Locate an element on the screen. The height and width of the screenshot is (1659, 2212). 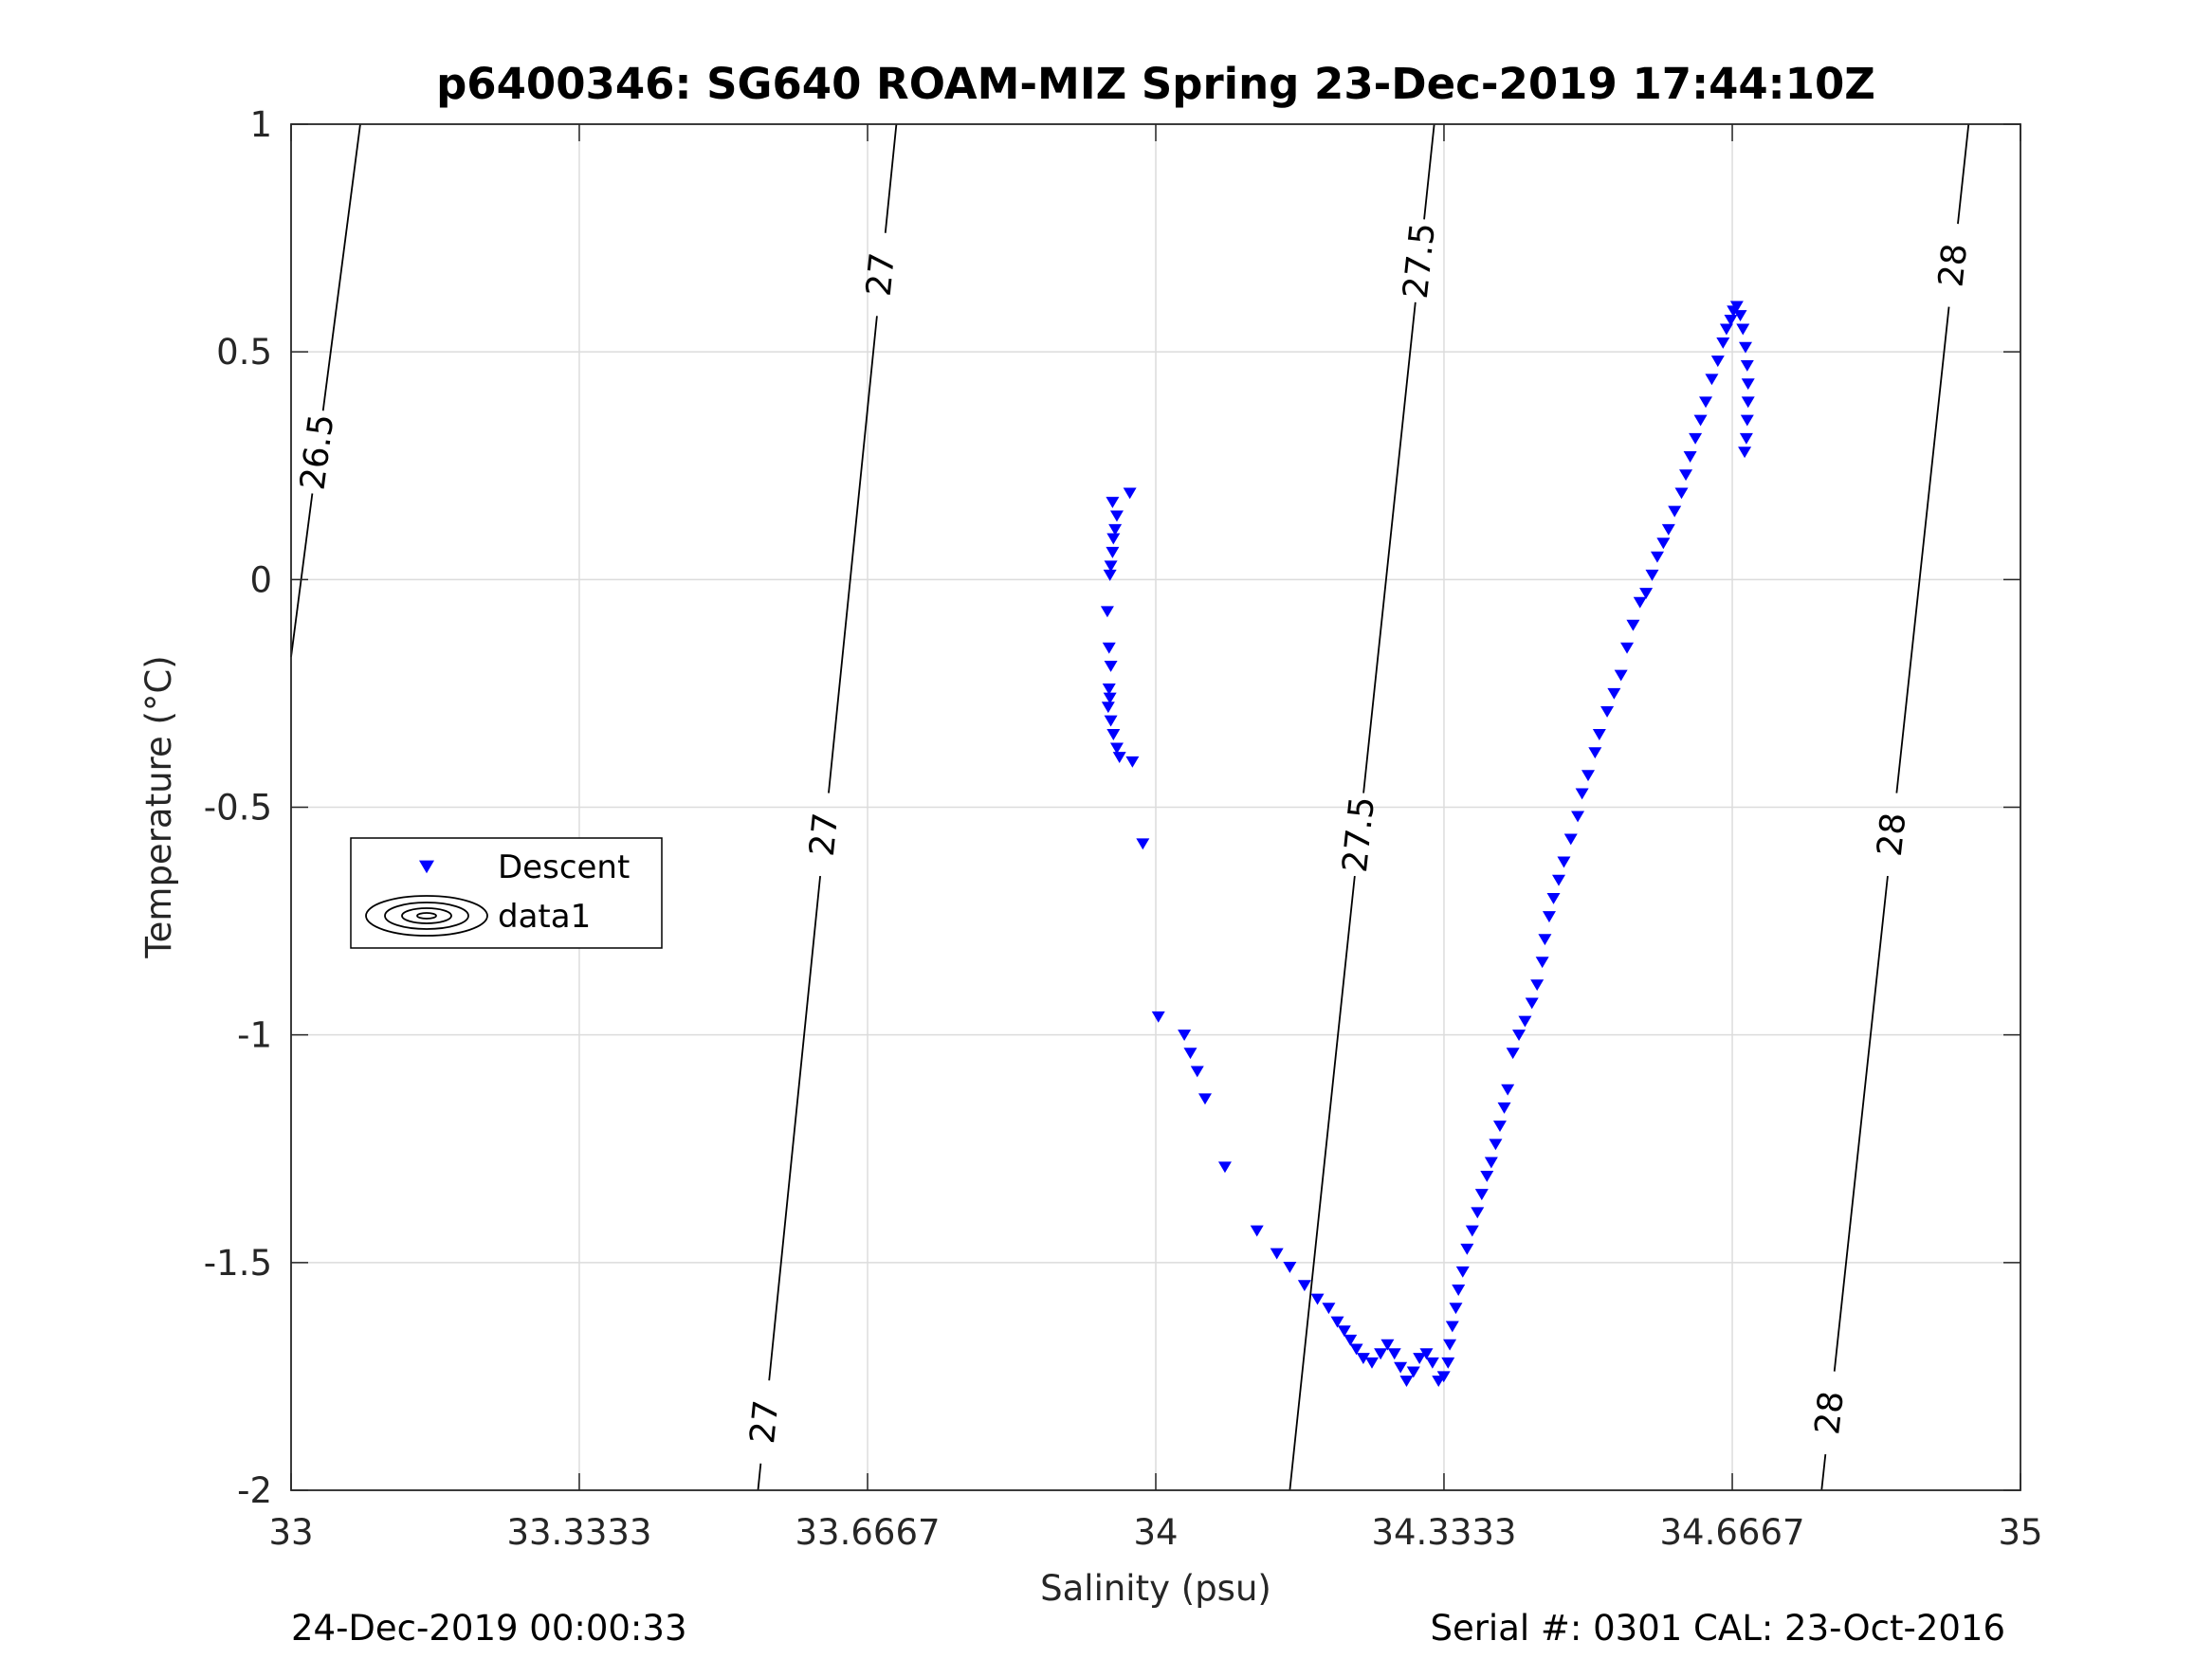
legend-contour-icon is located at coordinates (426, 916).